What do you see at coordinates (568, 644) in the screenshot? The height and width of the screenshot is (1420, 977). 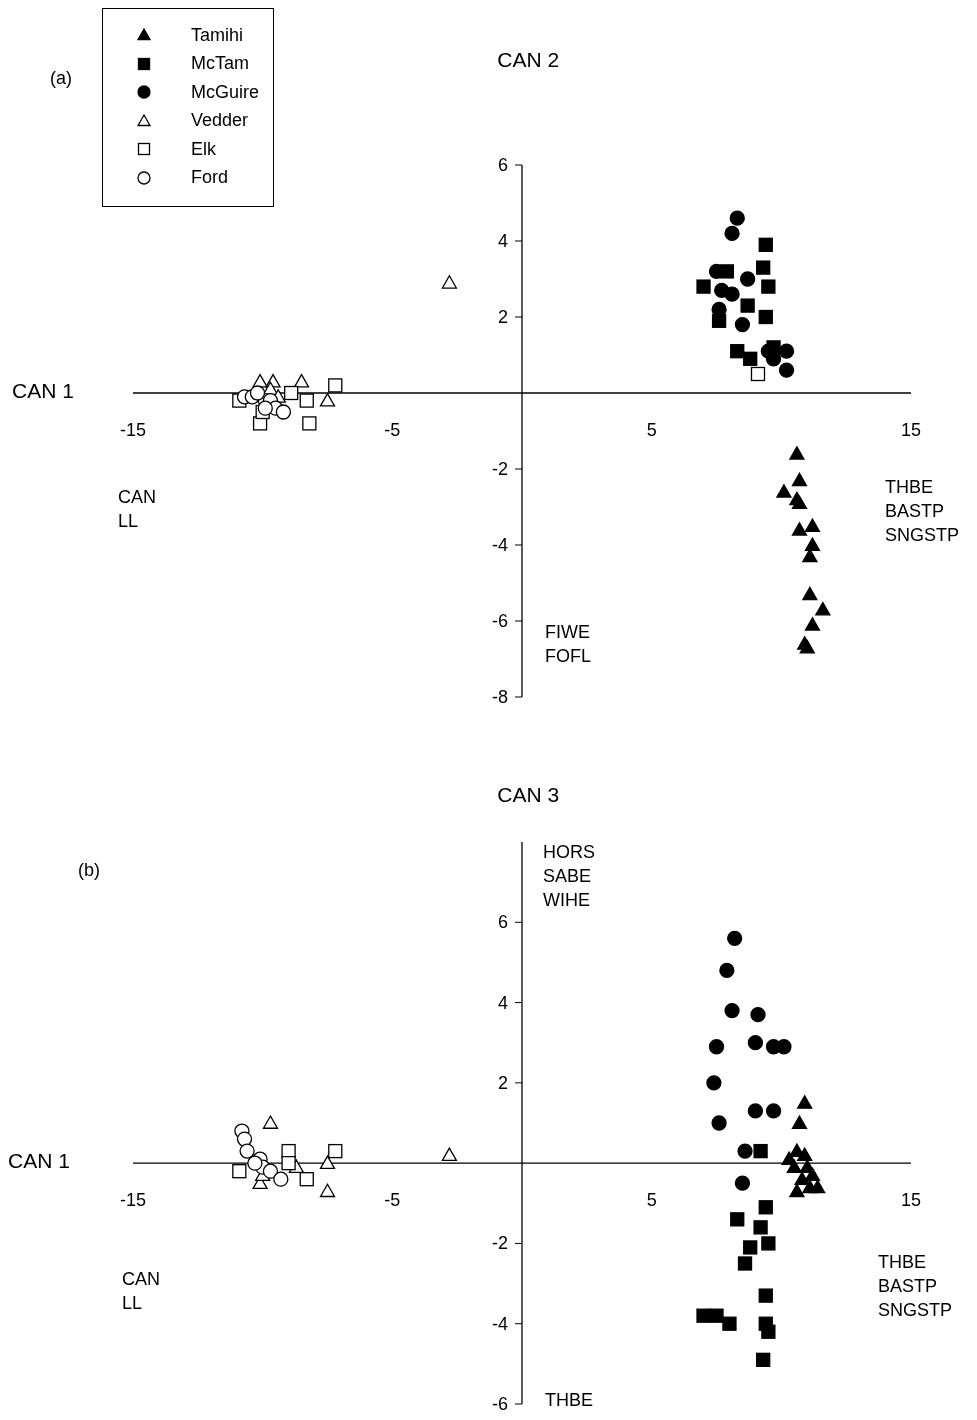 I see `annotation: FIWE FOFL` at bounding box center [568, 644].